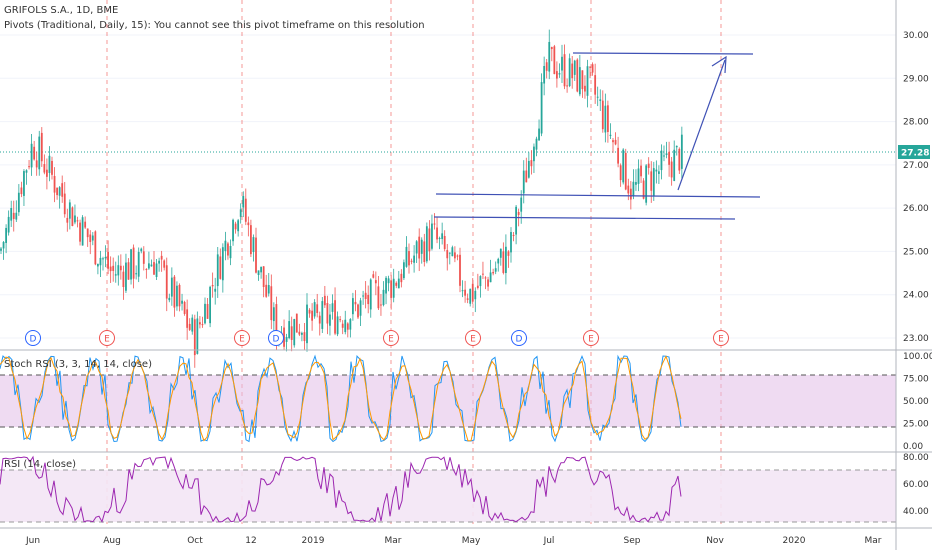 The image size is (932, 550). Describe the element at coordinates (549, 541) in the screenshot. I see `time-tick-label: Jul` at that location.